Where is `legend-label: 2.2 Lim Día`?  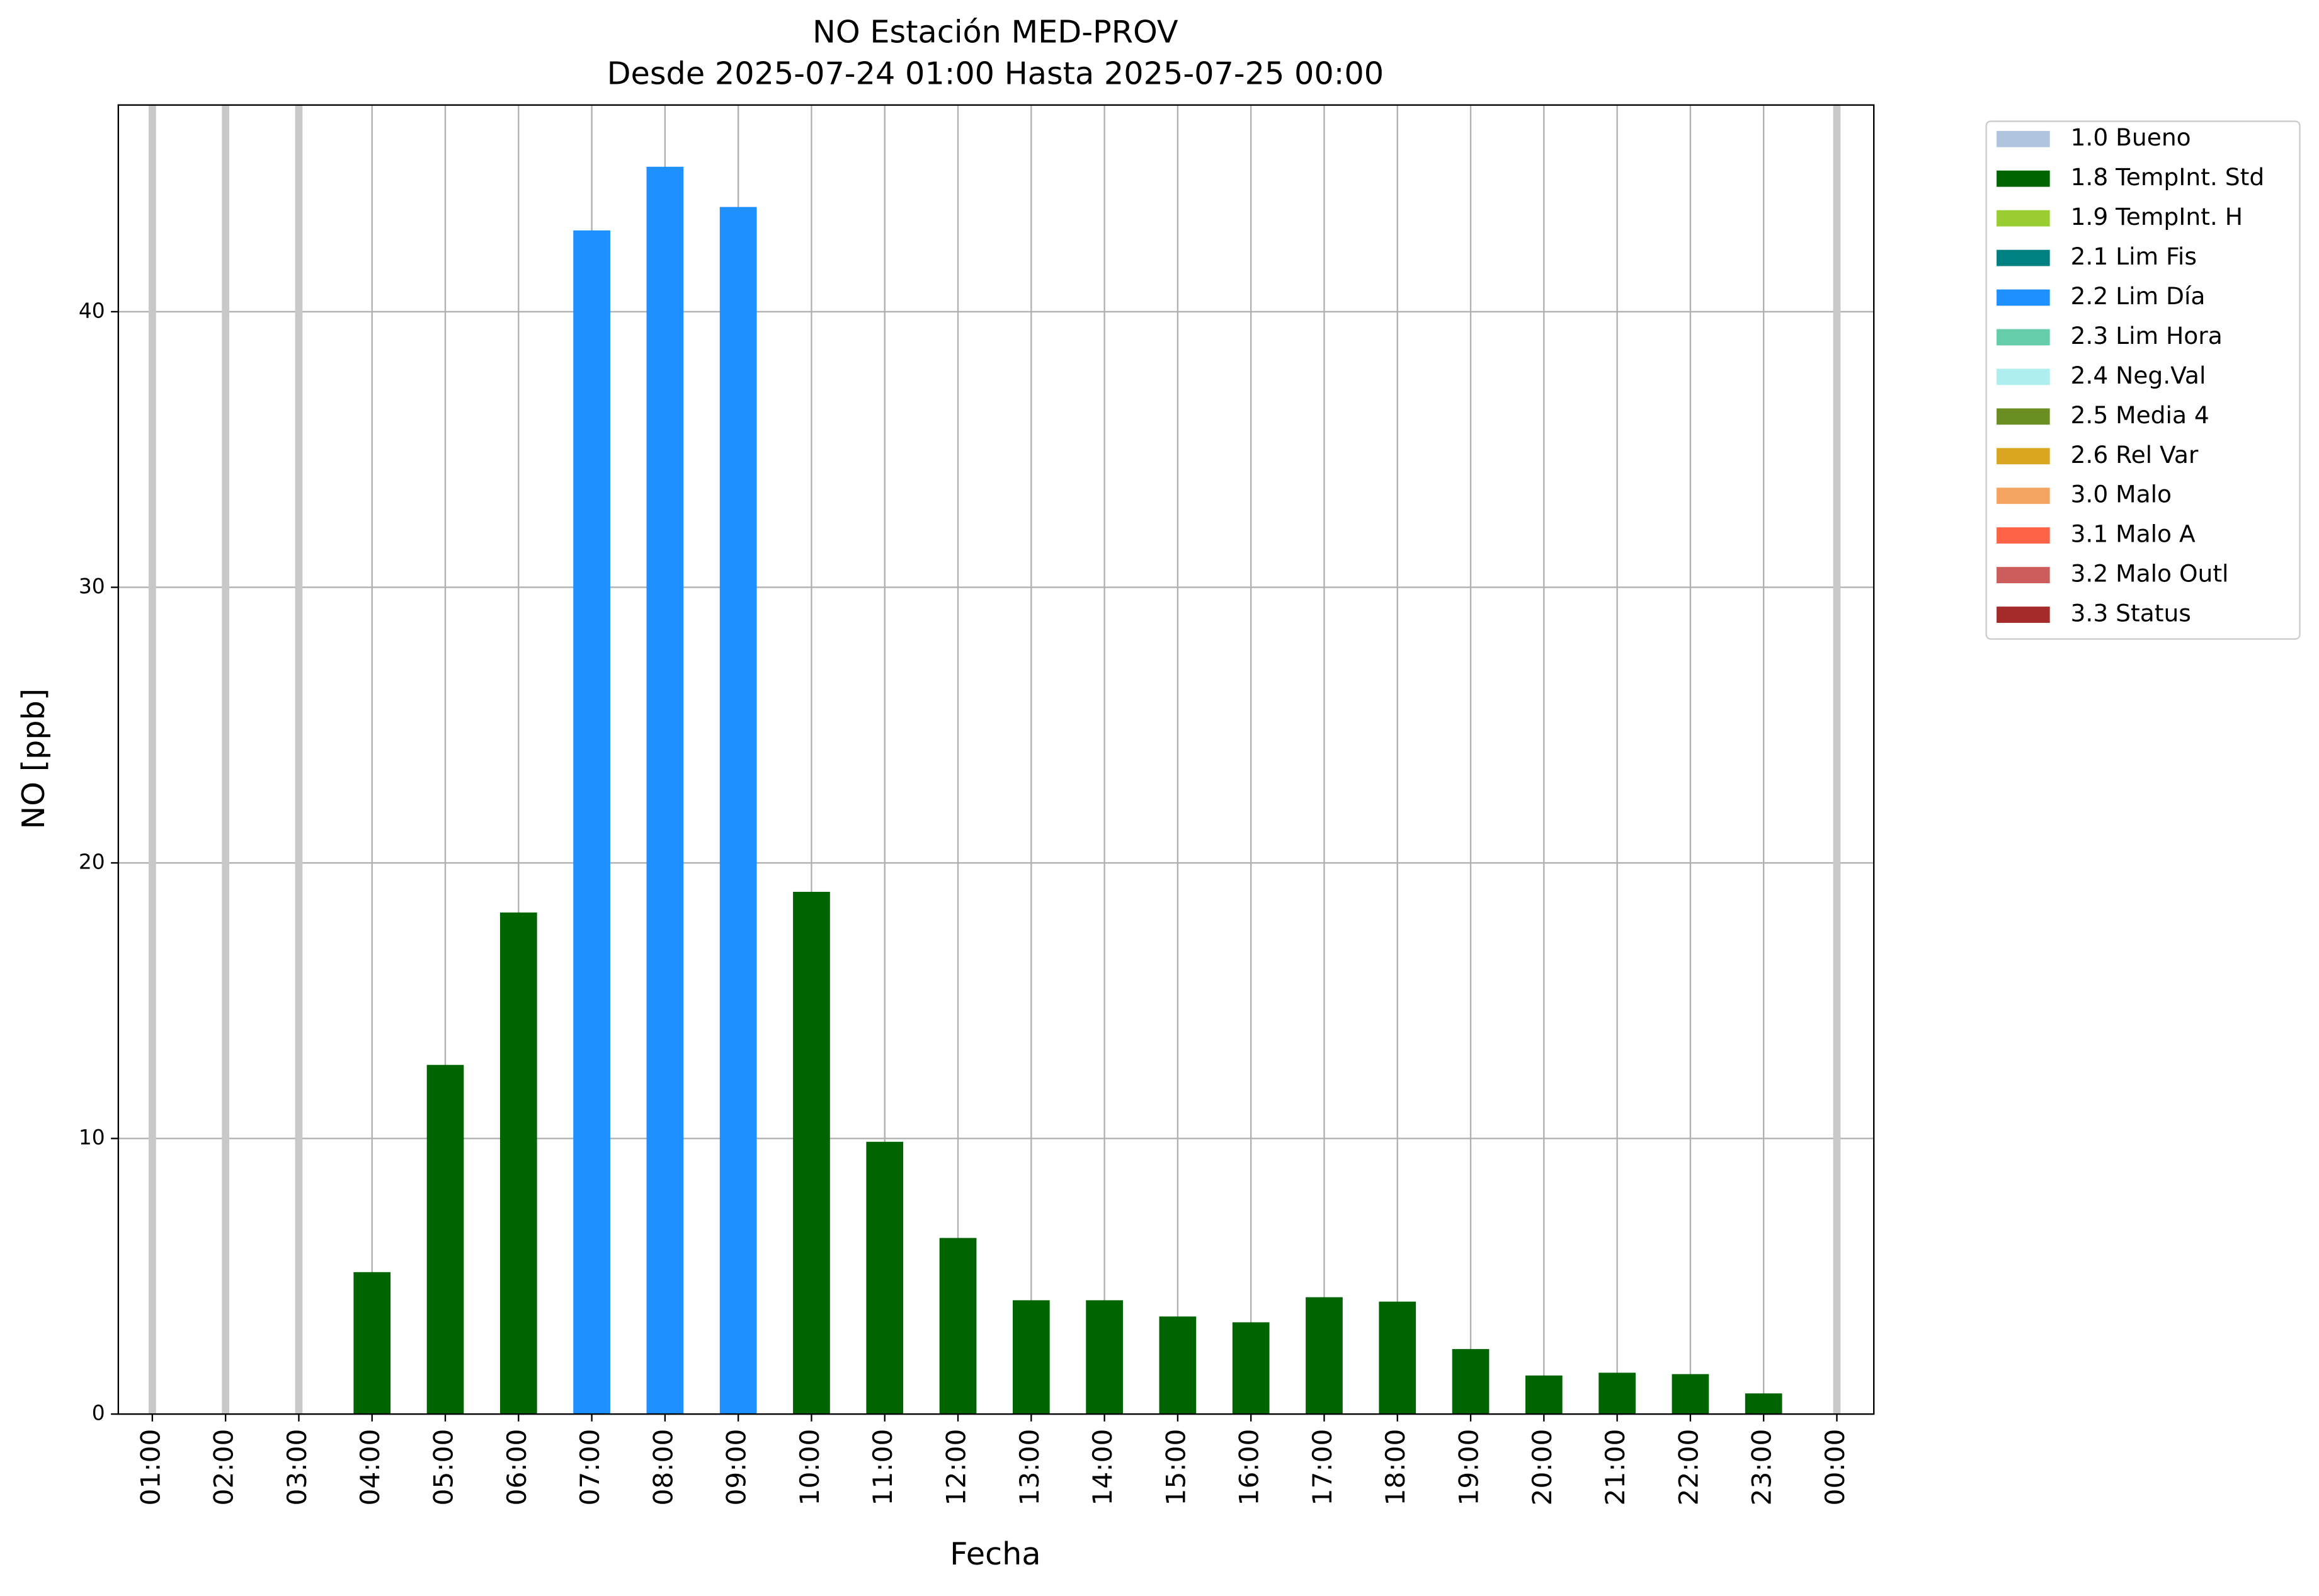
legend-label: 2.2 Lim Día is located at coordinates (2138, 296).